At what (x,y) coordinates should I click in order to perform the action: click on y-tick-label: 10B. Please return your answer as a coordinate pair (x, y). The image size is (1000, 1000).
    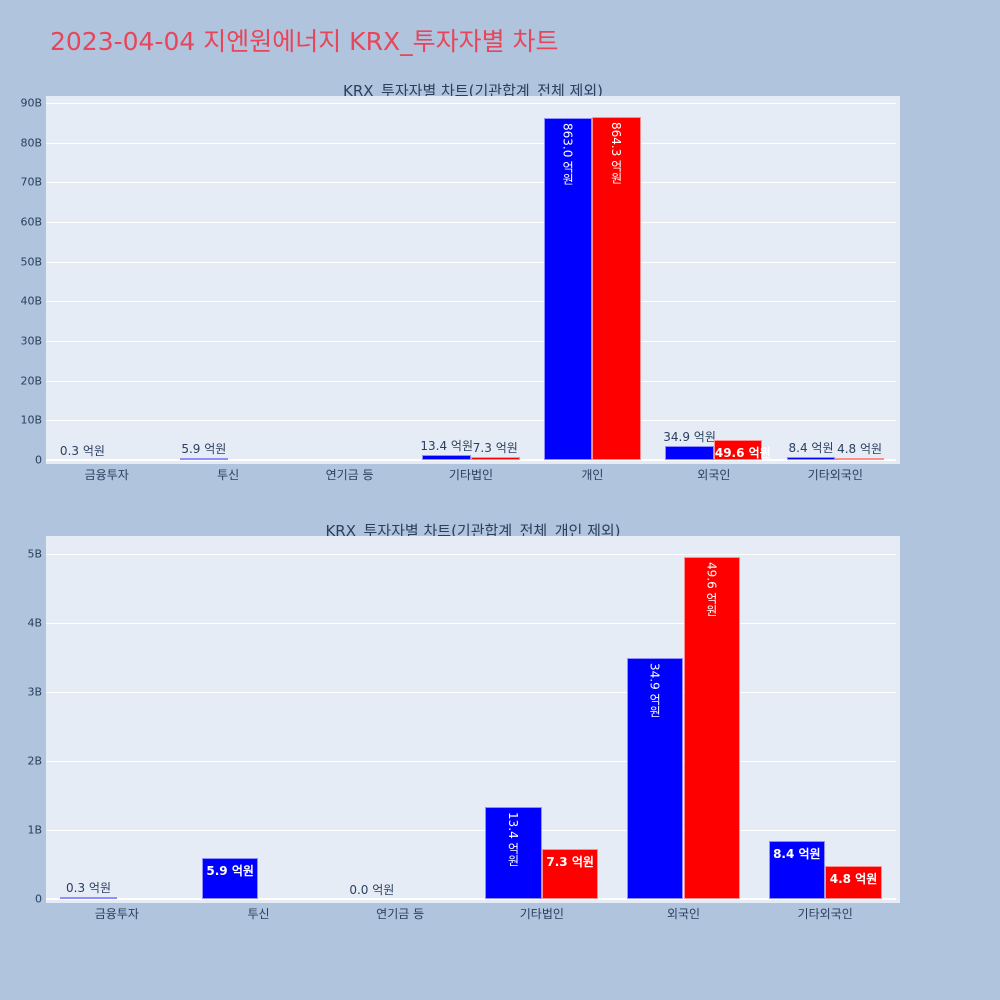
    Looking at the image, I should click on (31, 420).